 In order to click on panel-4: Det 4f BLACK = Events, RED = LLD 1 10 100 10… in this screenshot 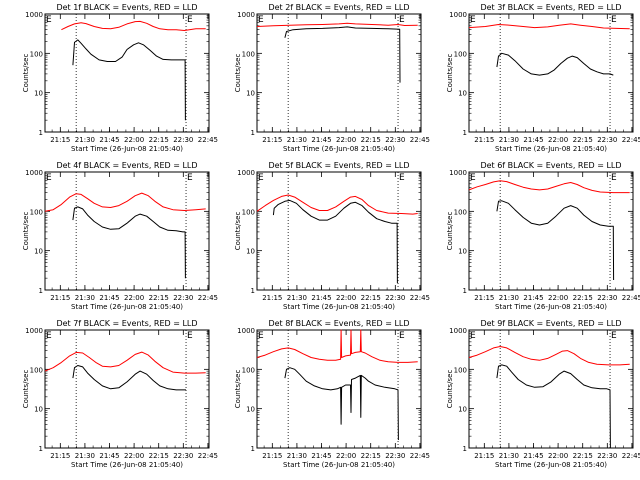, I will do `click(120, 236)`.